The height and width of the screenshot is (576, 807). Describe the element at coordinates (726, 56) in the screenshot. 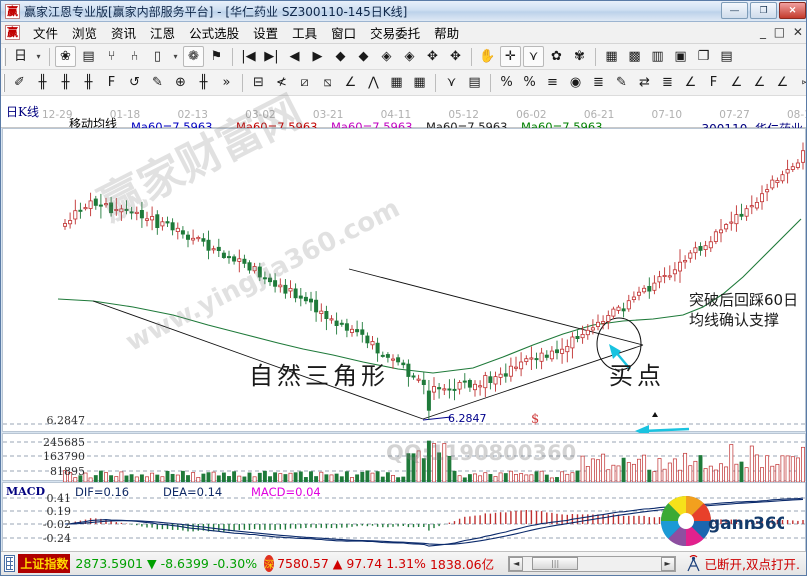

I see `print-icon: ▤` at that location.